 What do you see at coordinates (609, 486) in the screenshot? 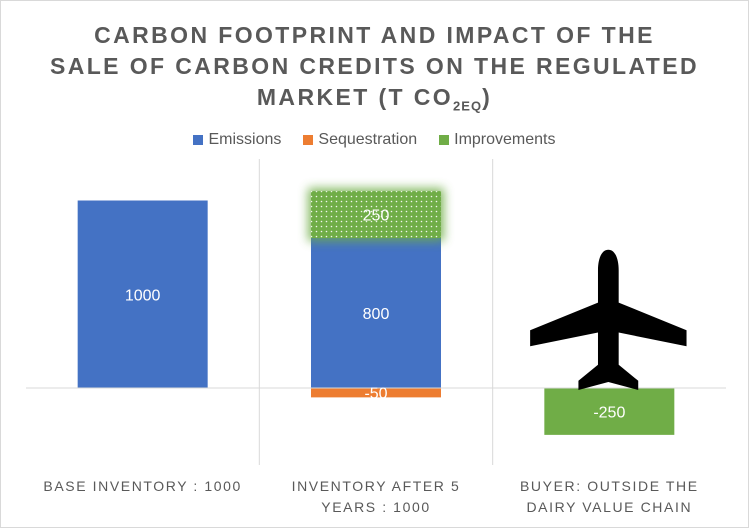
I see `category-label: BUYER: OUTSIDE THE` at bounding box center [609, 486].